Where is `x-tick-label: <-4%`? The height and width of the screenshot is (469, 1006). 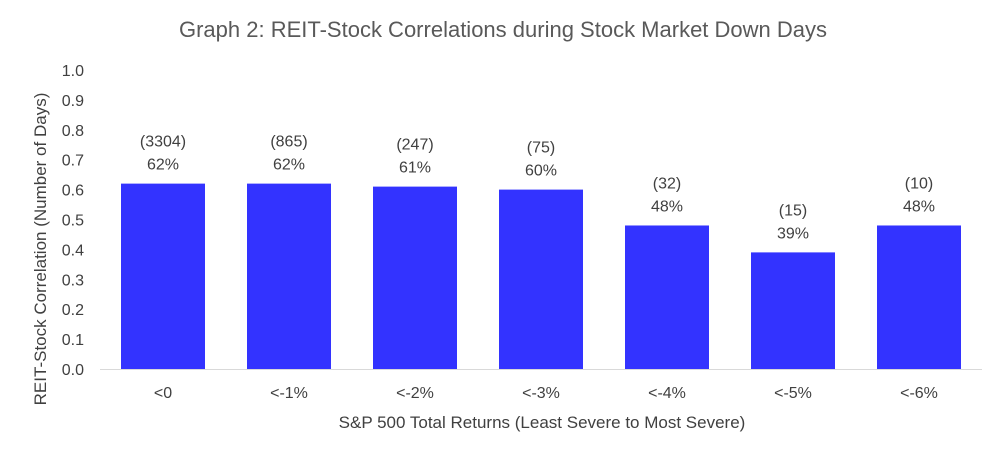 x-tick-label: <-4% is located at coordinates (667, 393).